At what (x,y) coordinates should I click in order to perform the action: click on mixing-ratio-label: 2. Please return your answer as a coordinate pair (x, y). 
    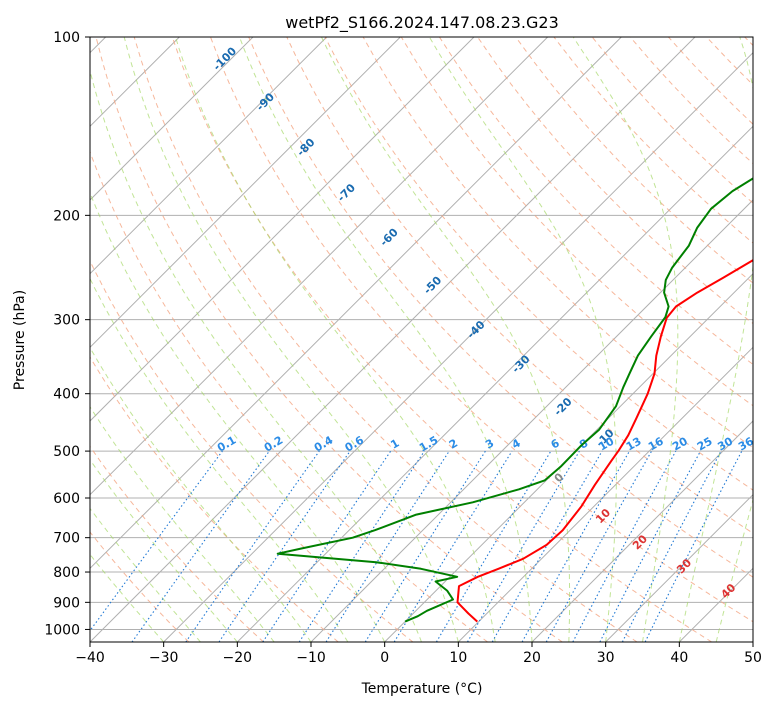
    Looking at the image, I should click on (453, 444).